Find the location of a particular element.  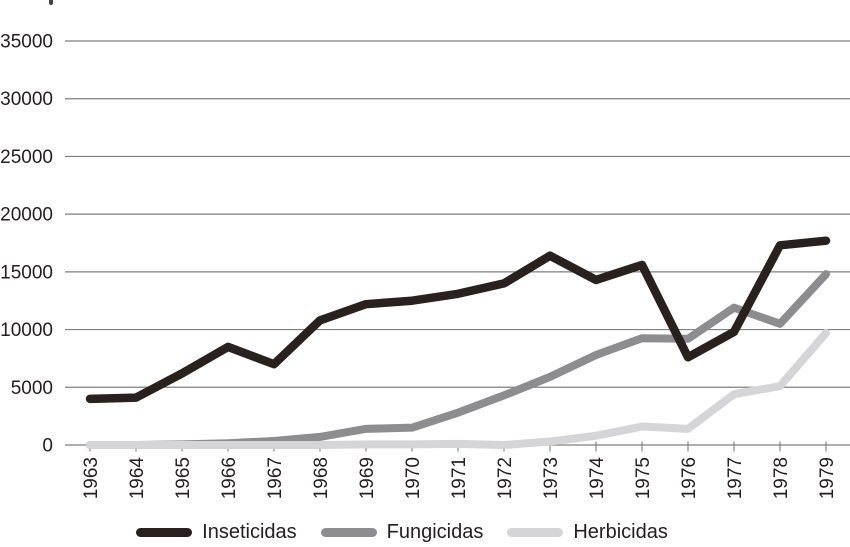

x-axis-tick-label: 1968 is located at coordinates (321, 478).